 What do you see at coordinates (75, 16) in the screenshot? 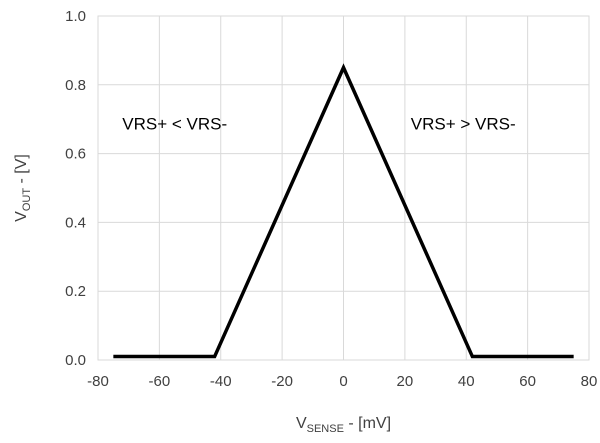
I see `y-tick-label: 1.0` at bounding box center [75, 16].